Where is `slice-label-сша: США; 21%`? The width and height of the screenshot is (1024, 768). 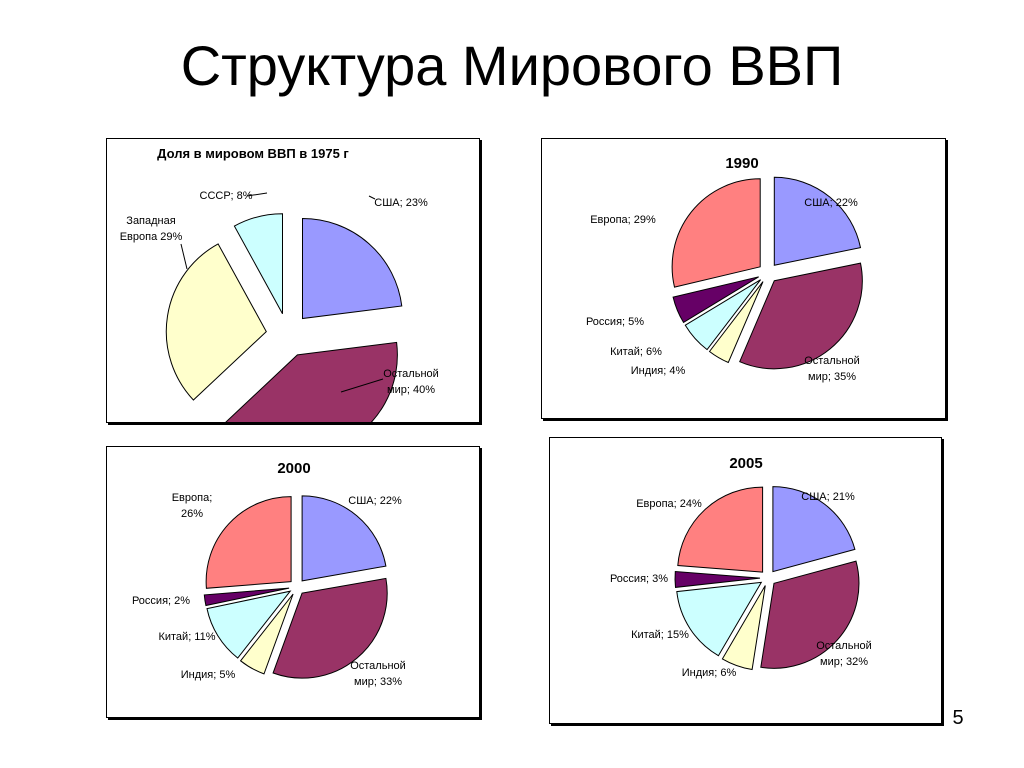
slice-label-сша: США; 21% is located at coordinates (828, 497).